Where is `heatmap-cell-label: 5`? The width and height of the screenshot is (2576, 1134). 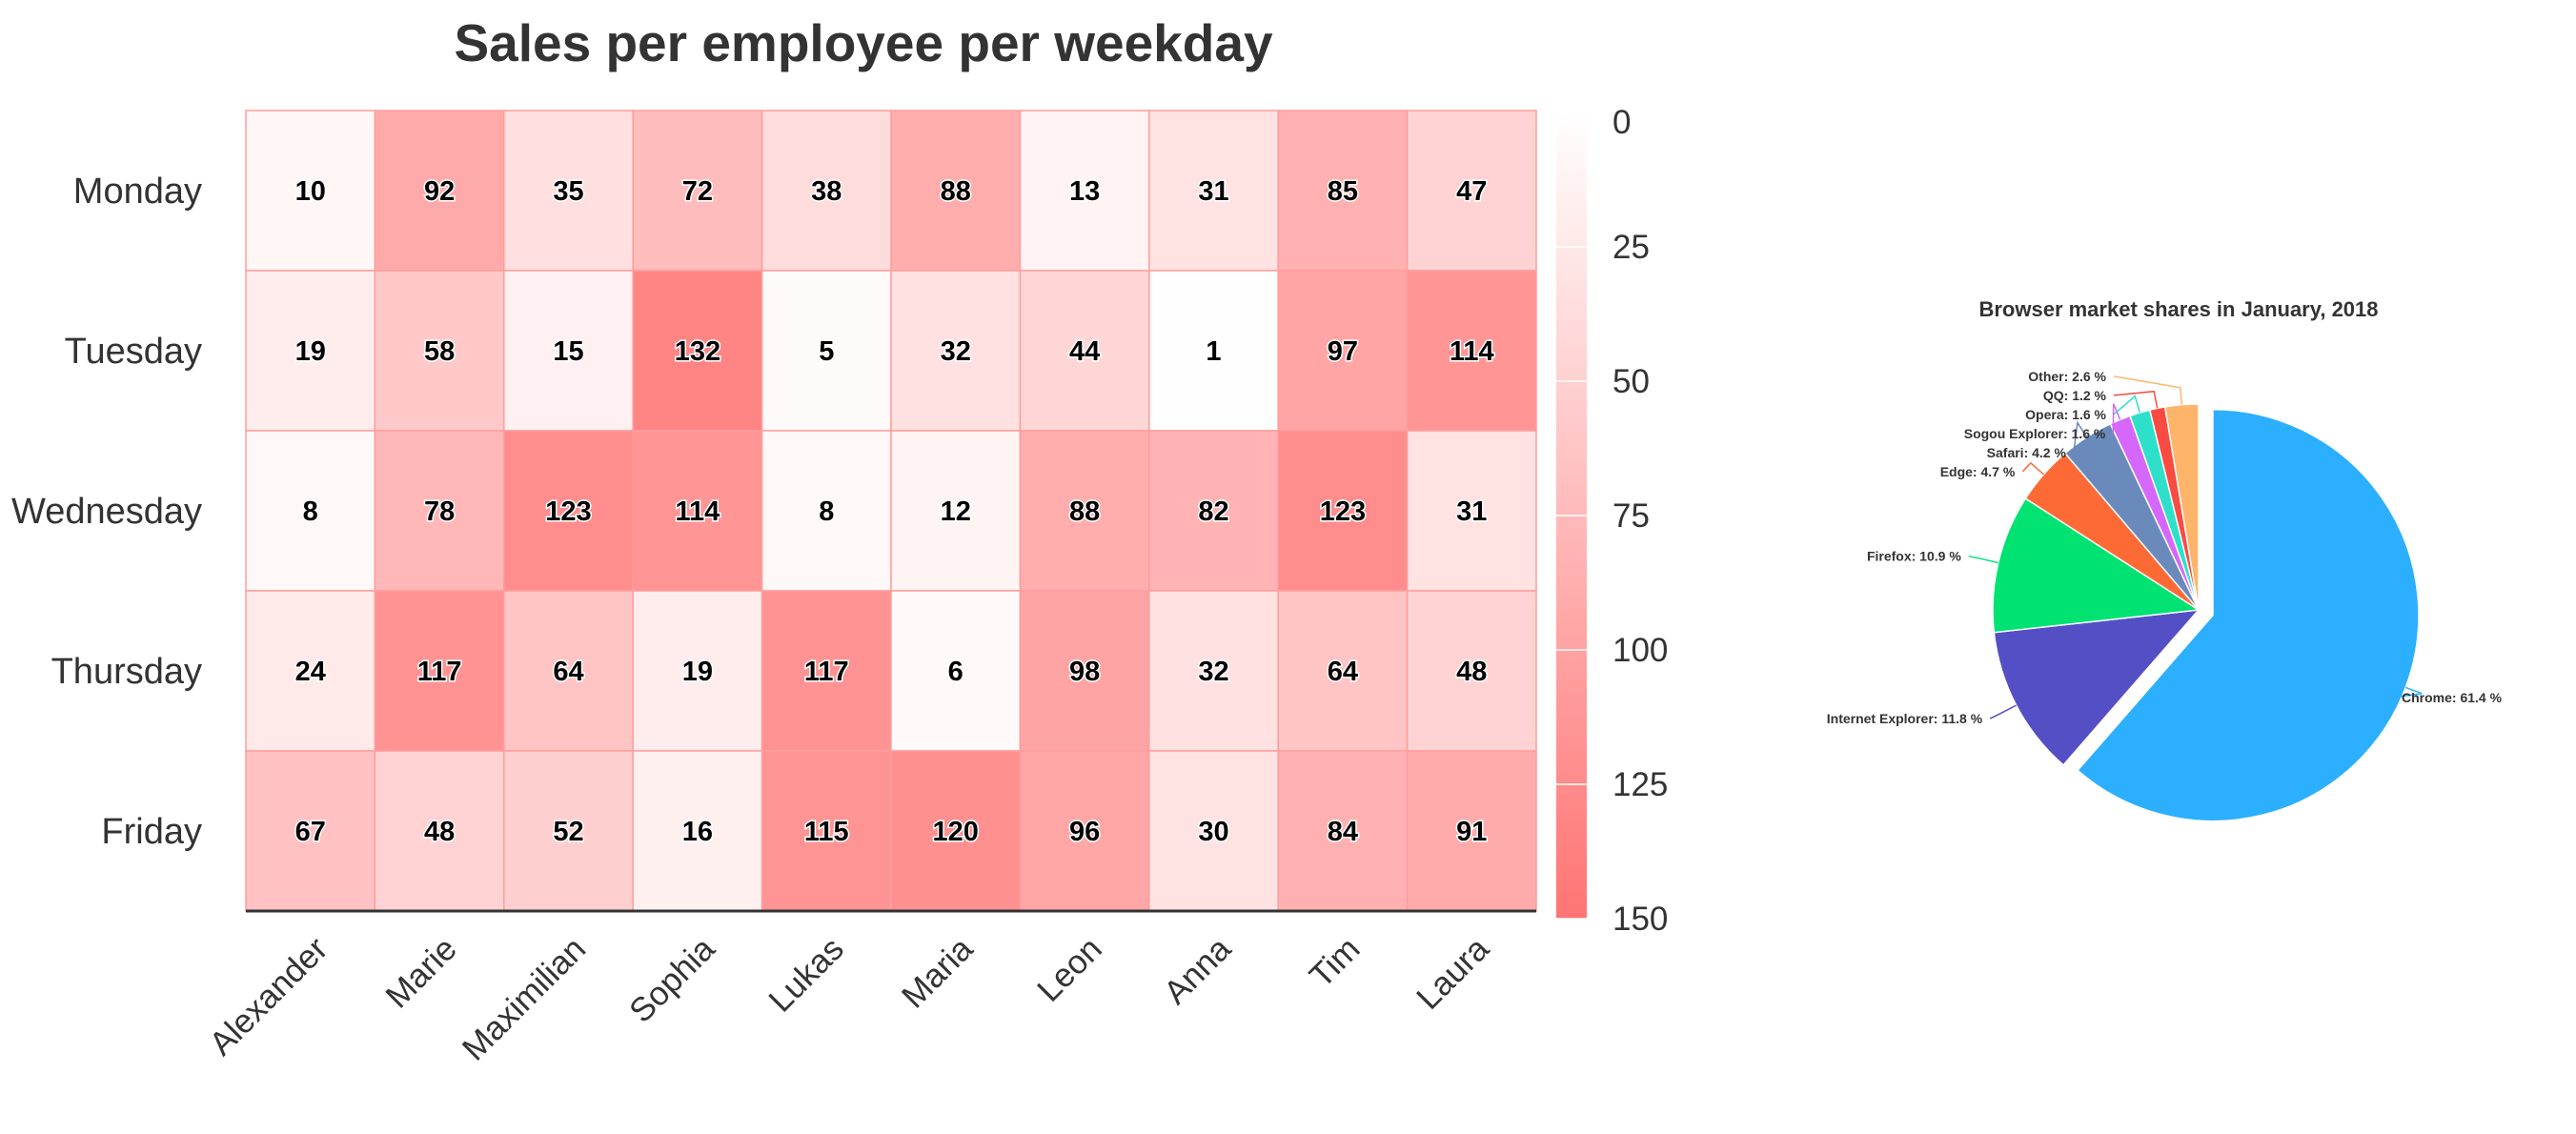
heatmap-cell-label: 5 is located at coordinates (826, 351).